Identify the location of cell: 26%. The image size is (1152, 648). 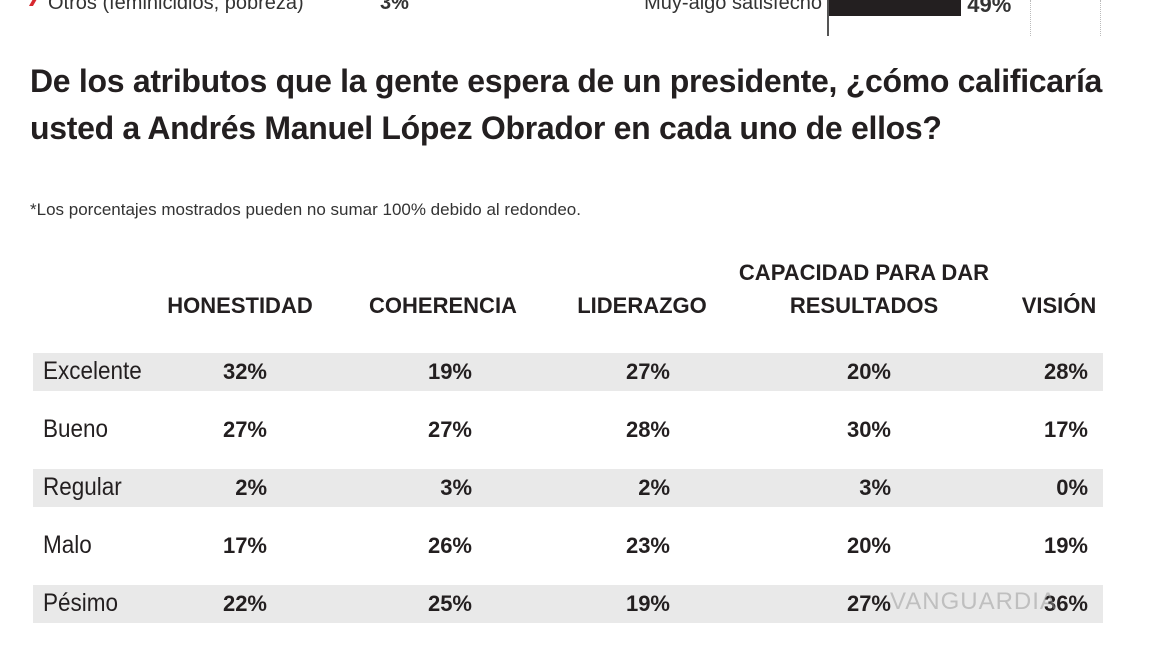
(449, 545).